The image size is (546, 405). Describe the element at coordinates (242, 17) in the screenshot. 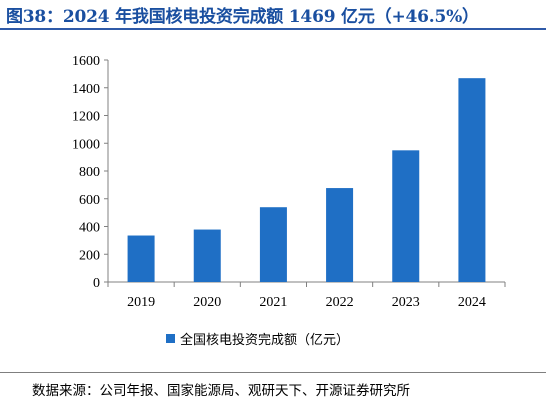

I see `chart-title: 图38：2024 年我国核电投资完成额 1469 亿元（+46.5%）` at that location.